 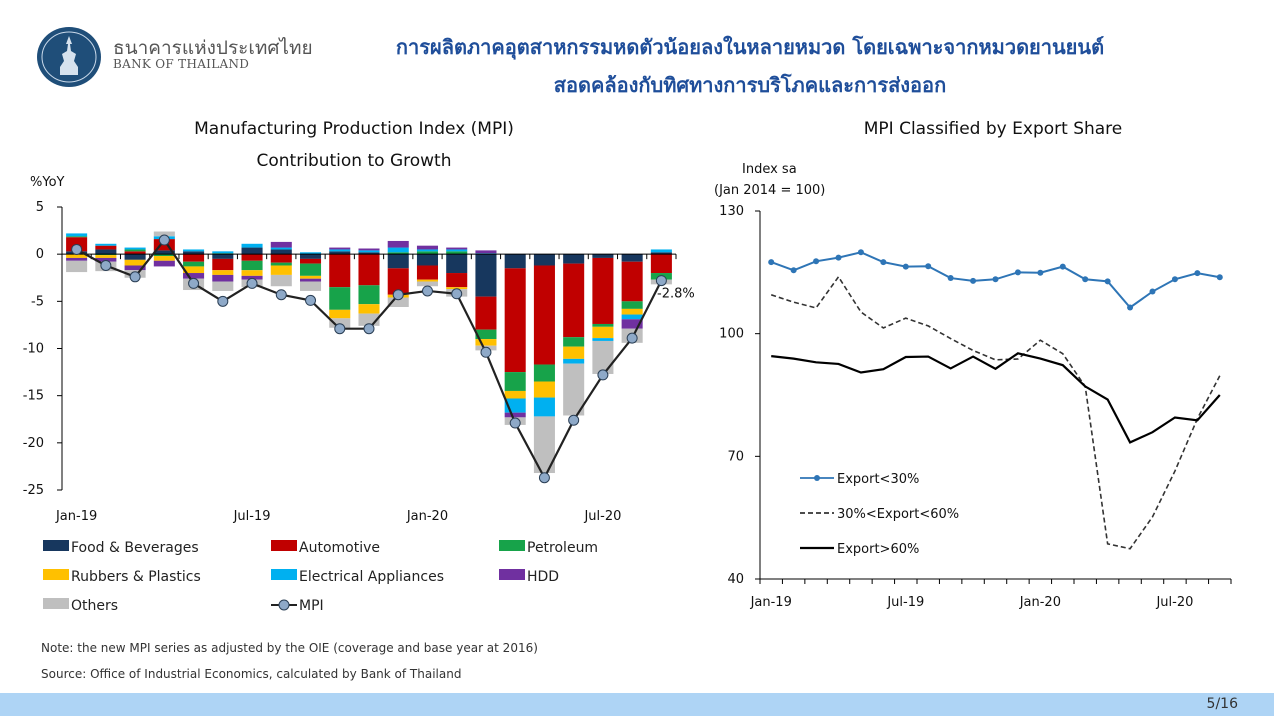 What do you see at coordinates (135, 548) in the screenshot?
I see `legend-label: Food & Beverages` at bounding box center [135, 548].